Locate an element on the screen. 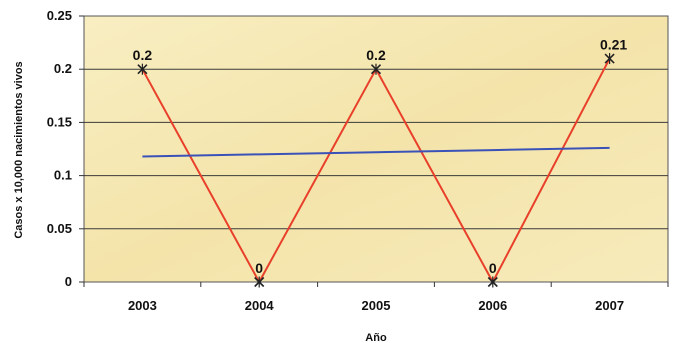  data-label-1: 0 is located at coordinates (259, 268).